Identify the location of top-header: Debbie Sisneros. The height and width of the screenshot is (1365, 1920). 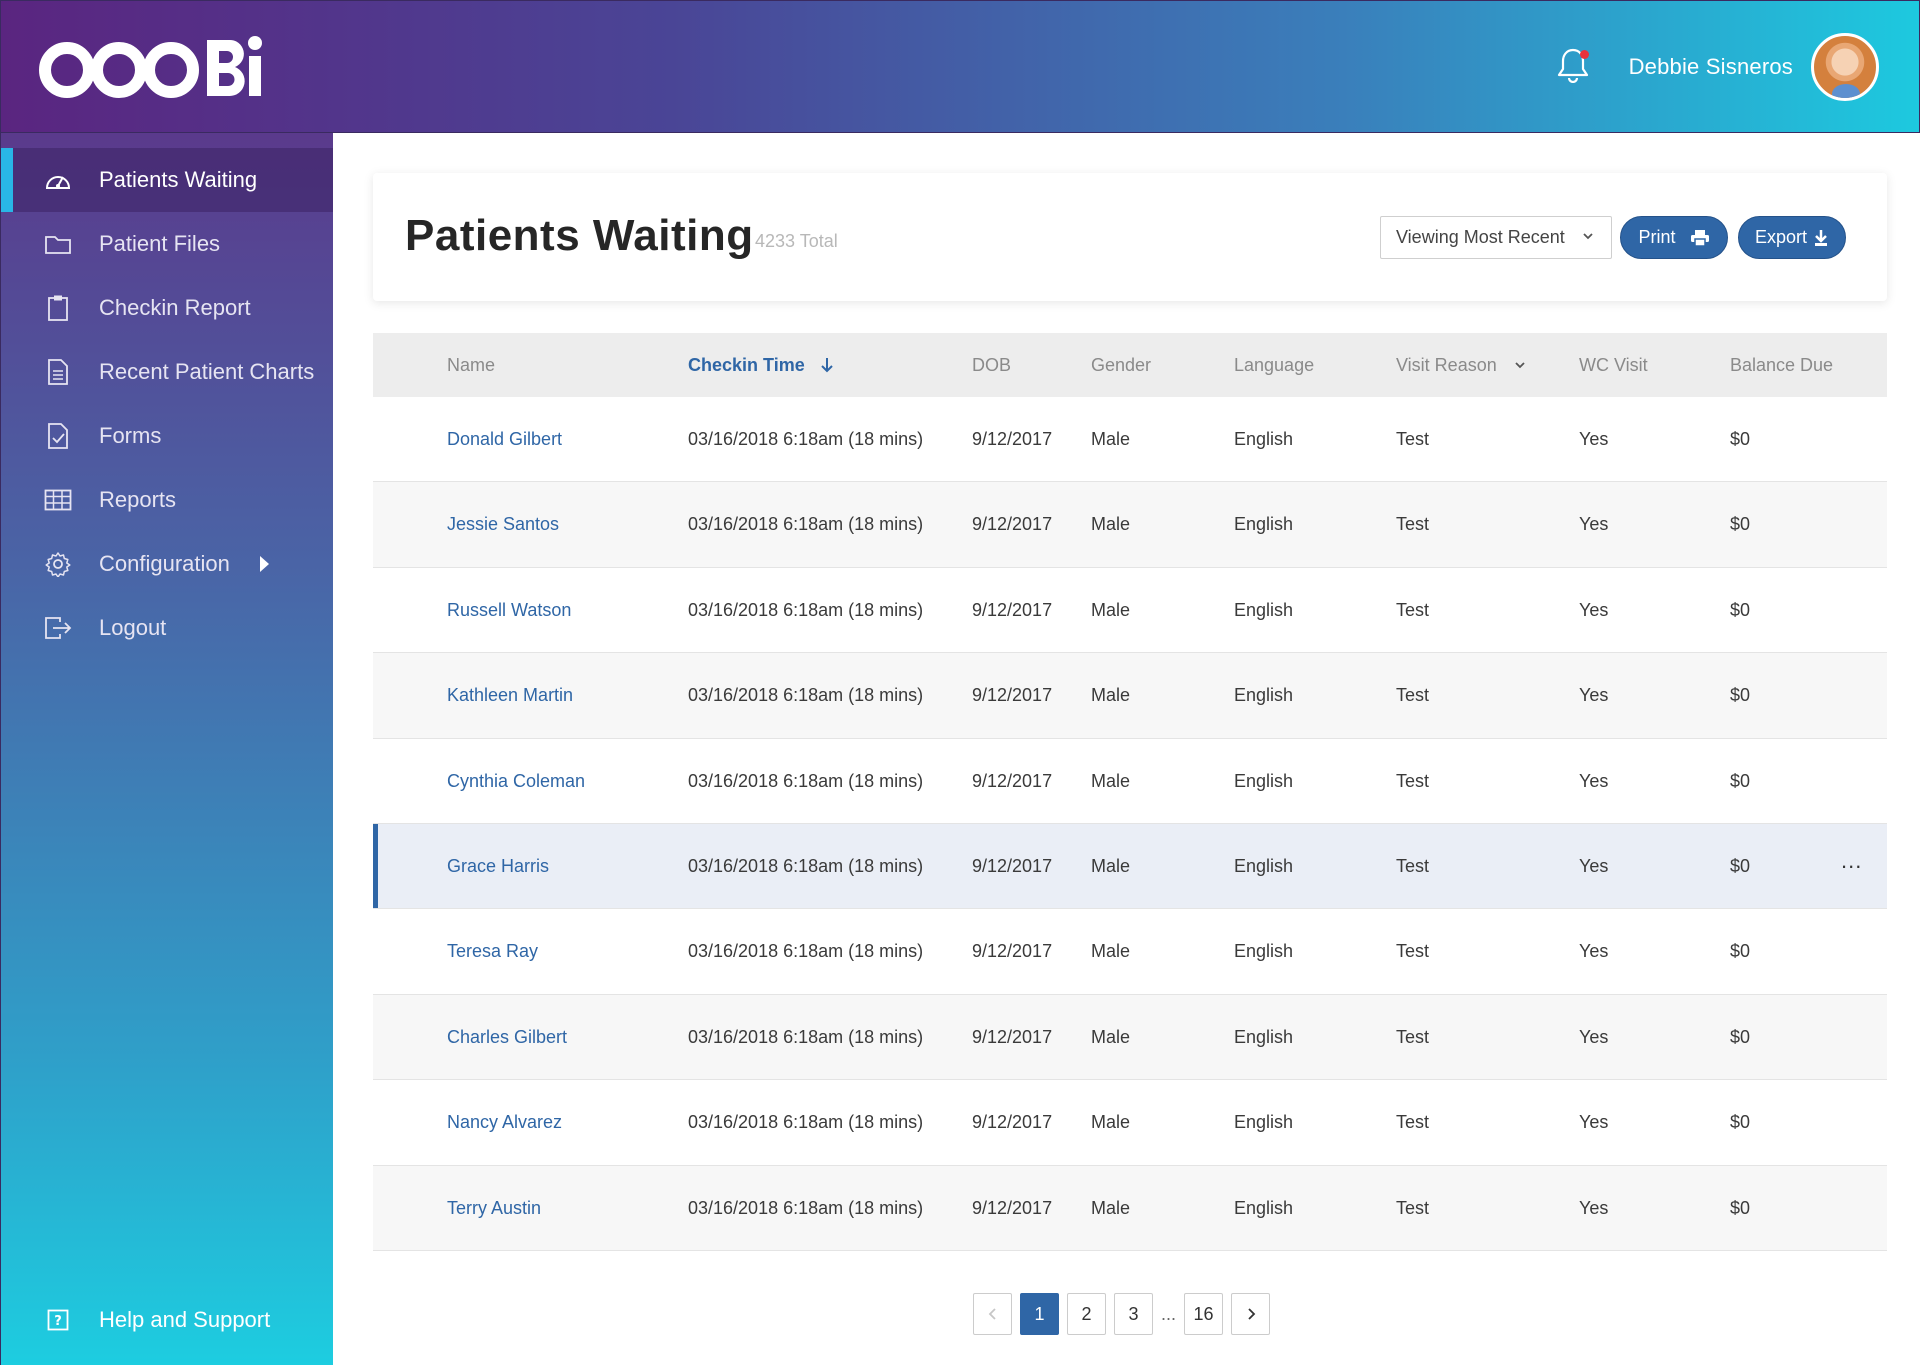
(960, 66).